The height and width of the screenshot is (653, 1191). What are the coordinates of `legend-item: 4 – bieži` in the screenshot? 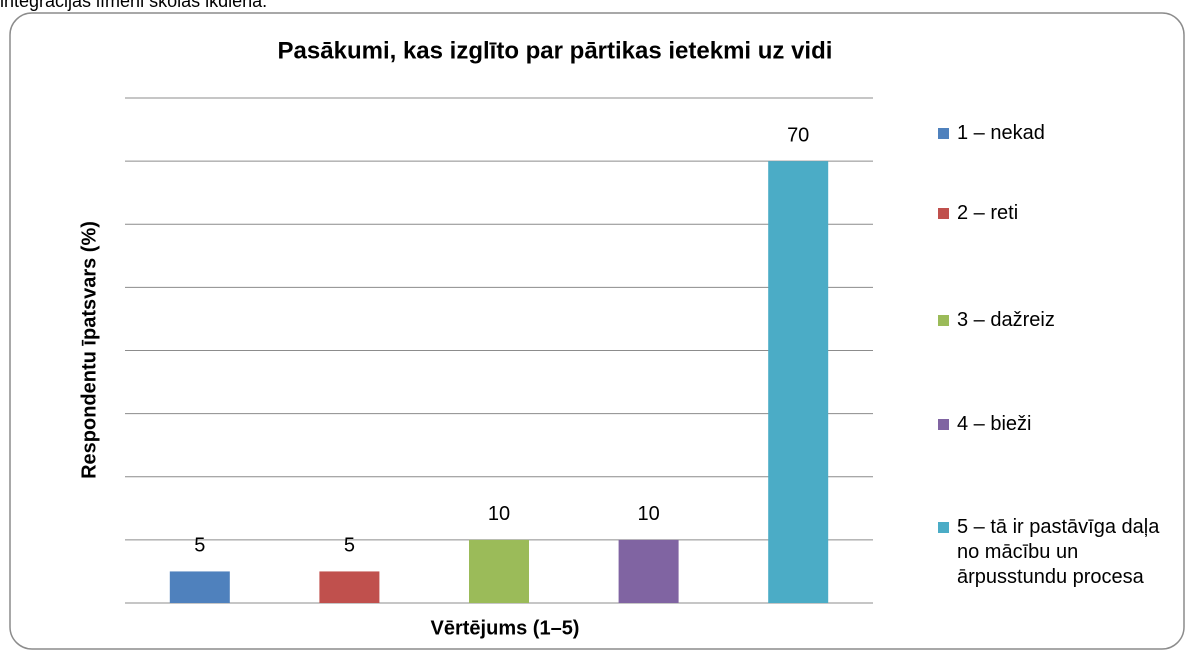 It's located at (1058, 424).